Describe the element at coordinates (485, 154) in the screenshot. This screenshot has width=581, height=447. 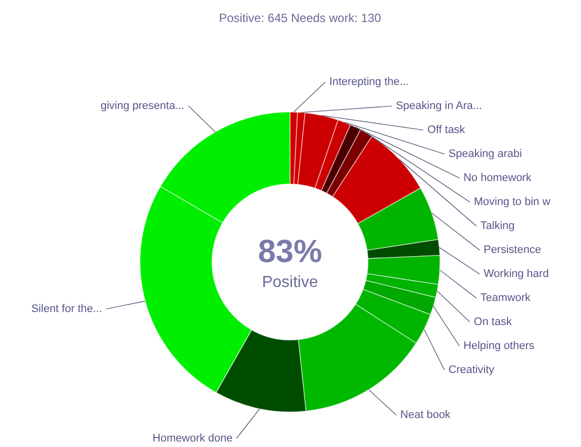
I see `slice-label: Speaking arabi` at that location.